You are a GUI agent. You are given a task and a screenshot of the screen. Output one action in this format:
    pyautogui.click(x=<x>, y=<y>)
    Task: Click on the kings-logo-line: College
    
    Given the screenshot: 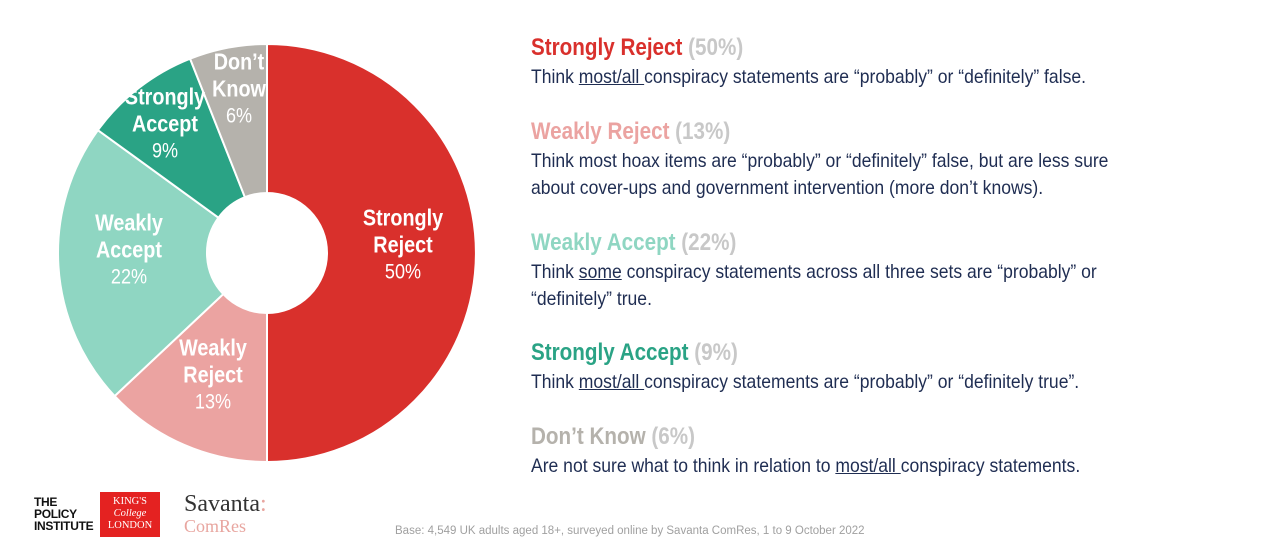 What is the action you would take?
    pyautogui.click(x=130, y=513)
    